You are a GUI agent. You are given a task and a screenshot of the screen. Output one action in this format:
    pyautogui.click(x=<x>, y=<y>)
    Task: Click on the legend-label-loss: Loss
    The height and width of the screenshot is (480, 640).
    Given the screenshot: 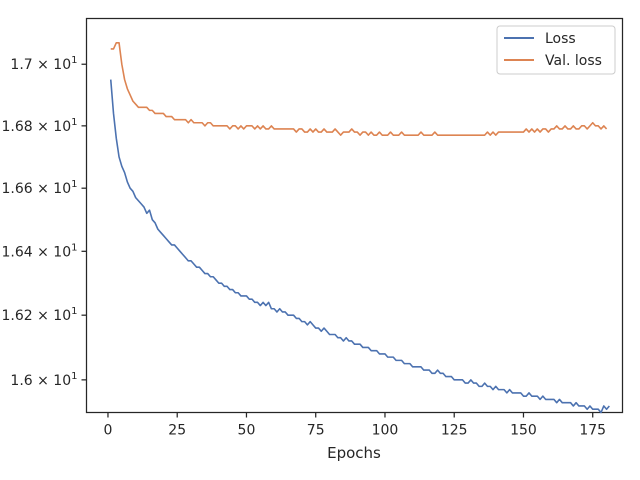 What is the action you would take?
    pyautogui.click(x=560, y=39)
    